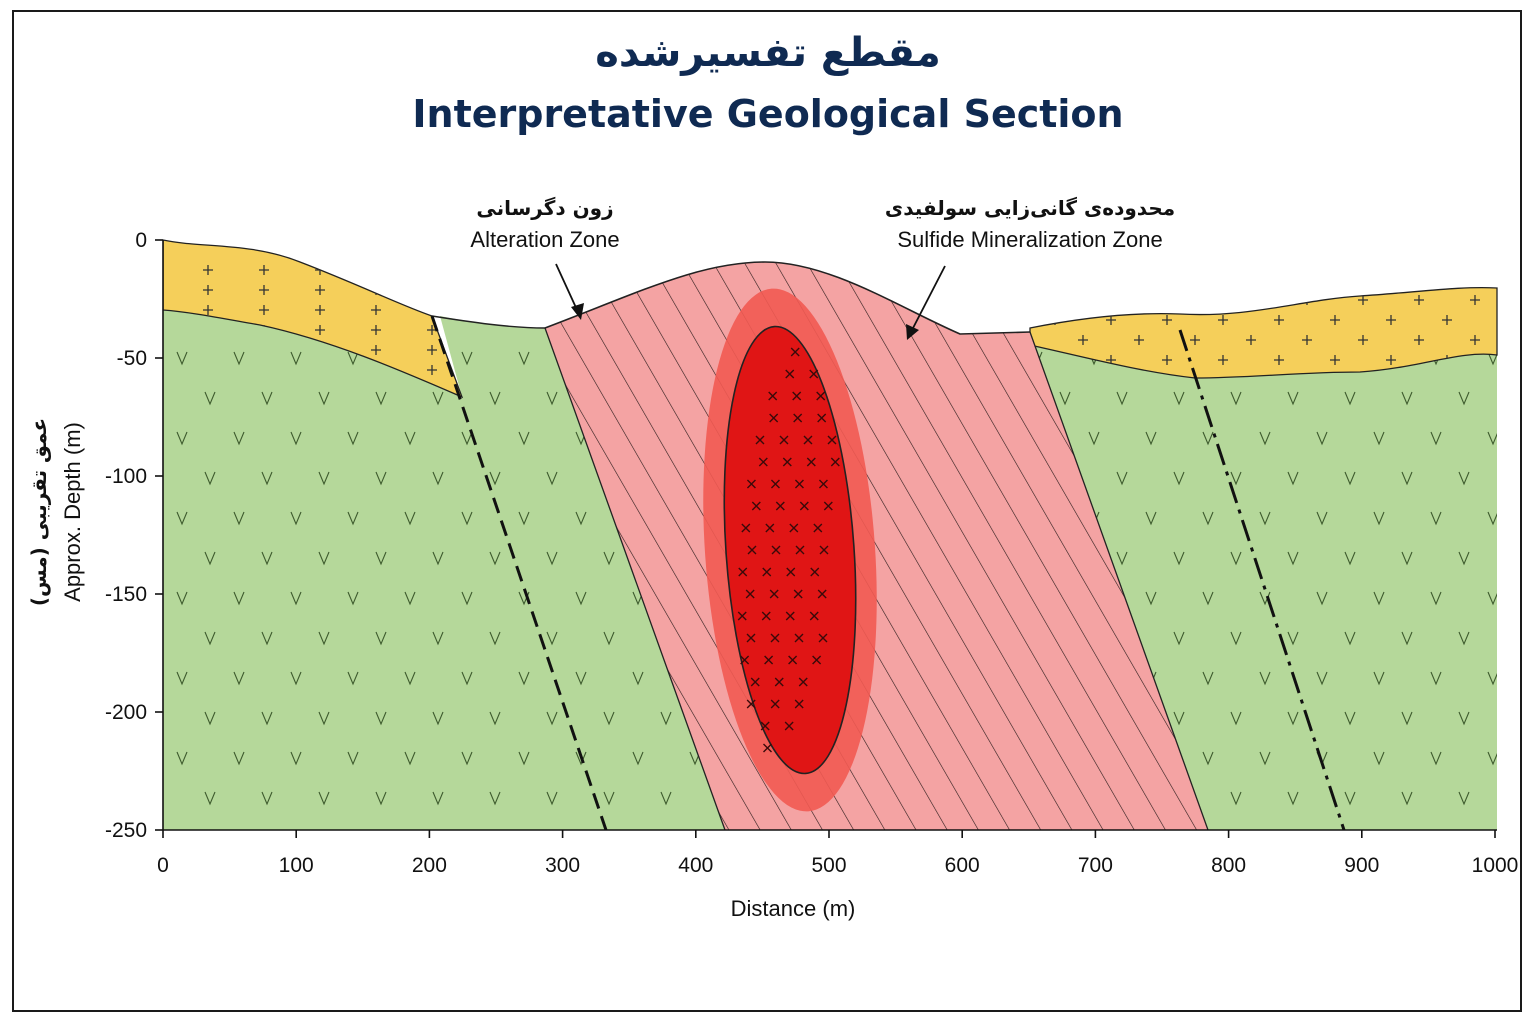 The height and width of the screenshot is (1024, 1536). Describe the element at coordinates (768, 114) in the screenshot. I see `title-english: Interpretative Geological Section` at that location.